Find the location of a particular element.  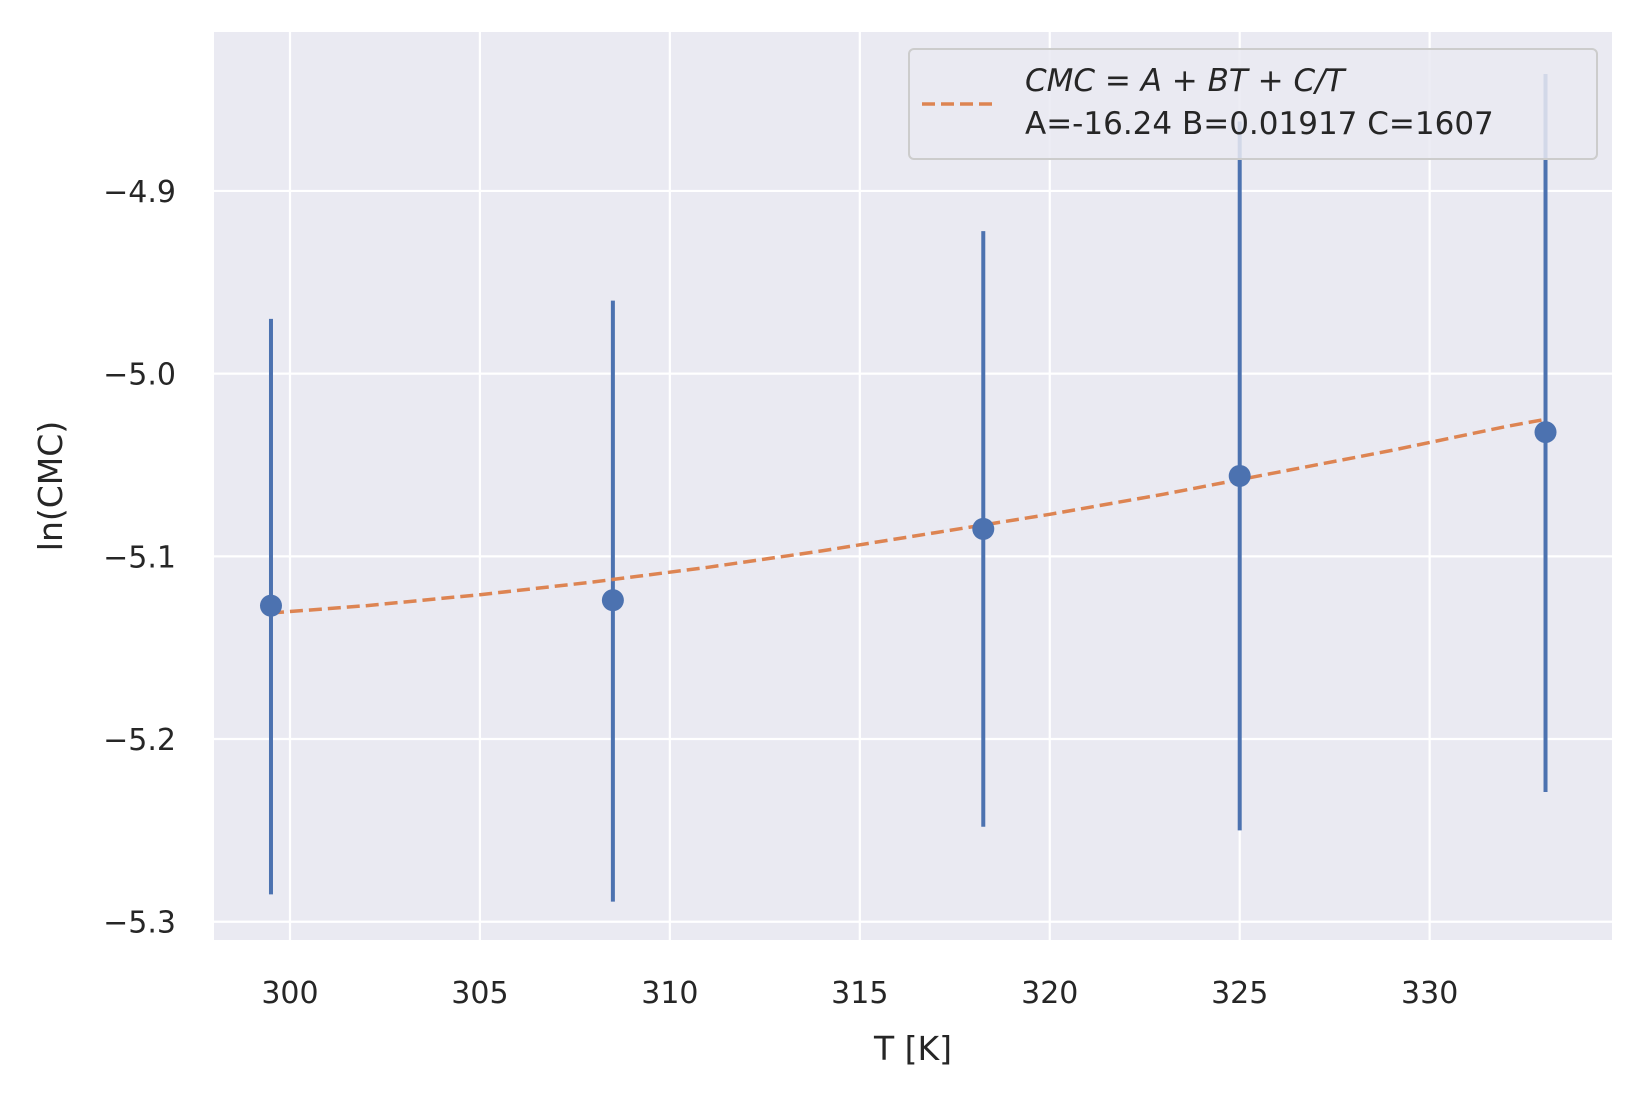

y-axis-label: ln(CMC) is located at coordinates (50, 486).